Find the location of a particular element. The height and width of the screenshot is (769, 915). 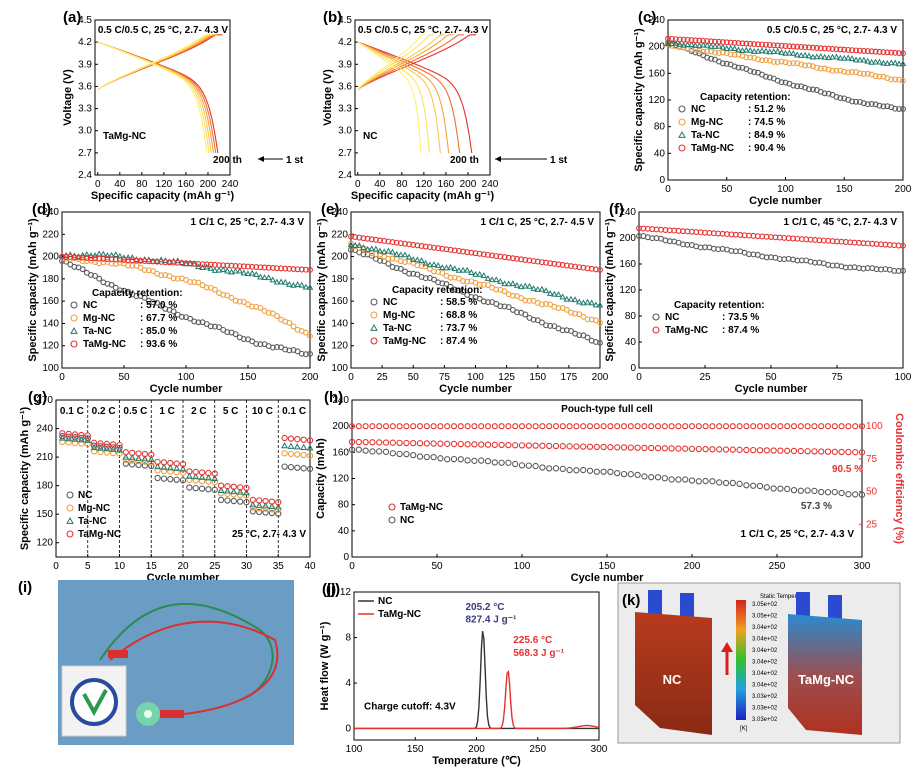

y-tick-label: 120 is located at coordinates (44, 543).